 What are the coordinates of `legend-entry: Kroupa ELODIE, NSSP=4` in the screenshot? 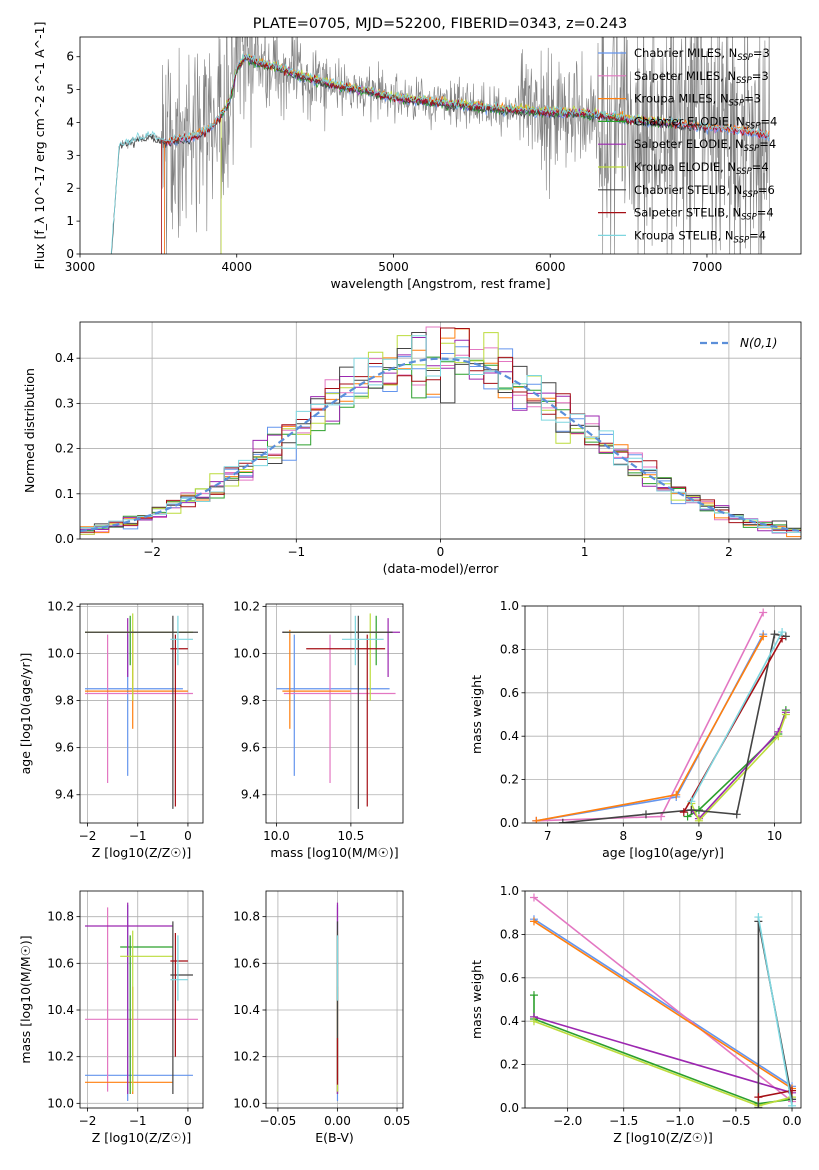 It's located at (701, 168).